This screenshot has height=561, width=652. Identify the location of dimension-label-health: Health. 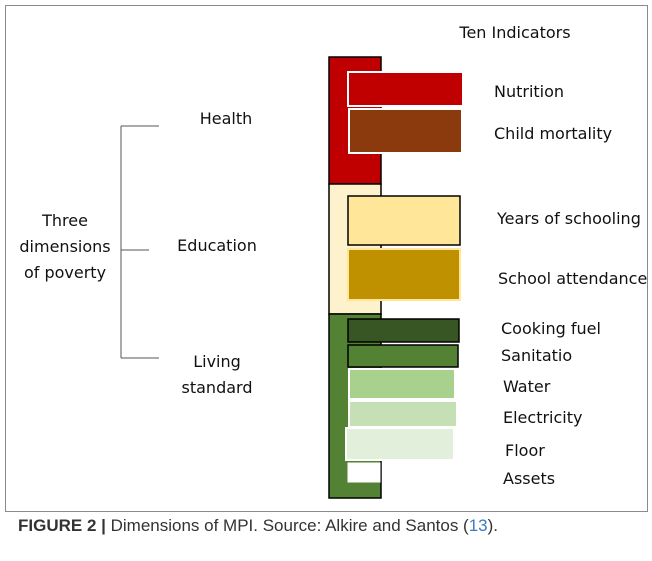
(226, 118).